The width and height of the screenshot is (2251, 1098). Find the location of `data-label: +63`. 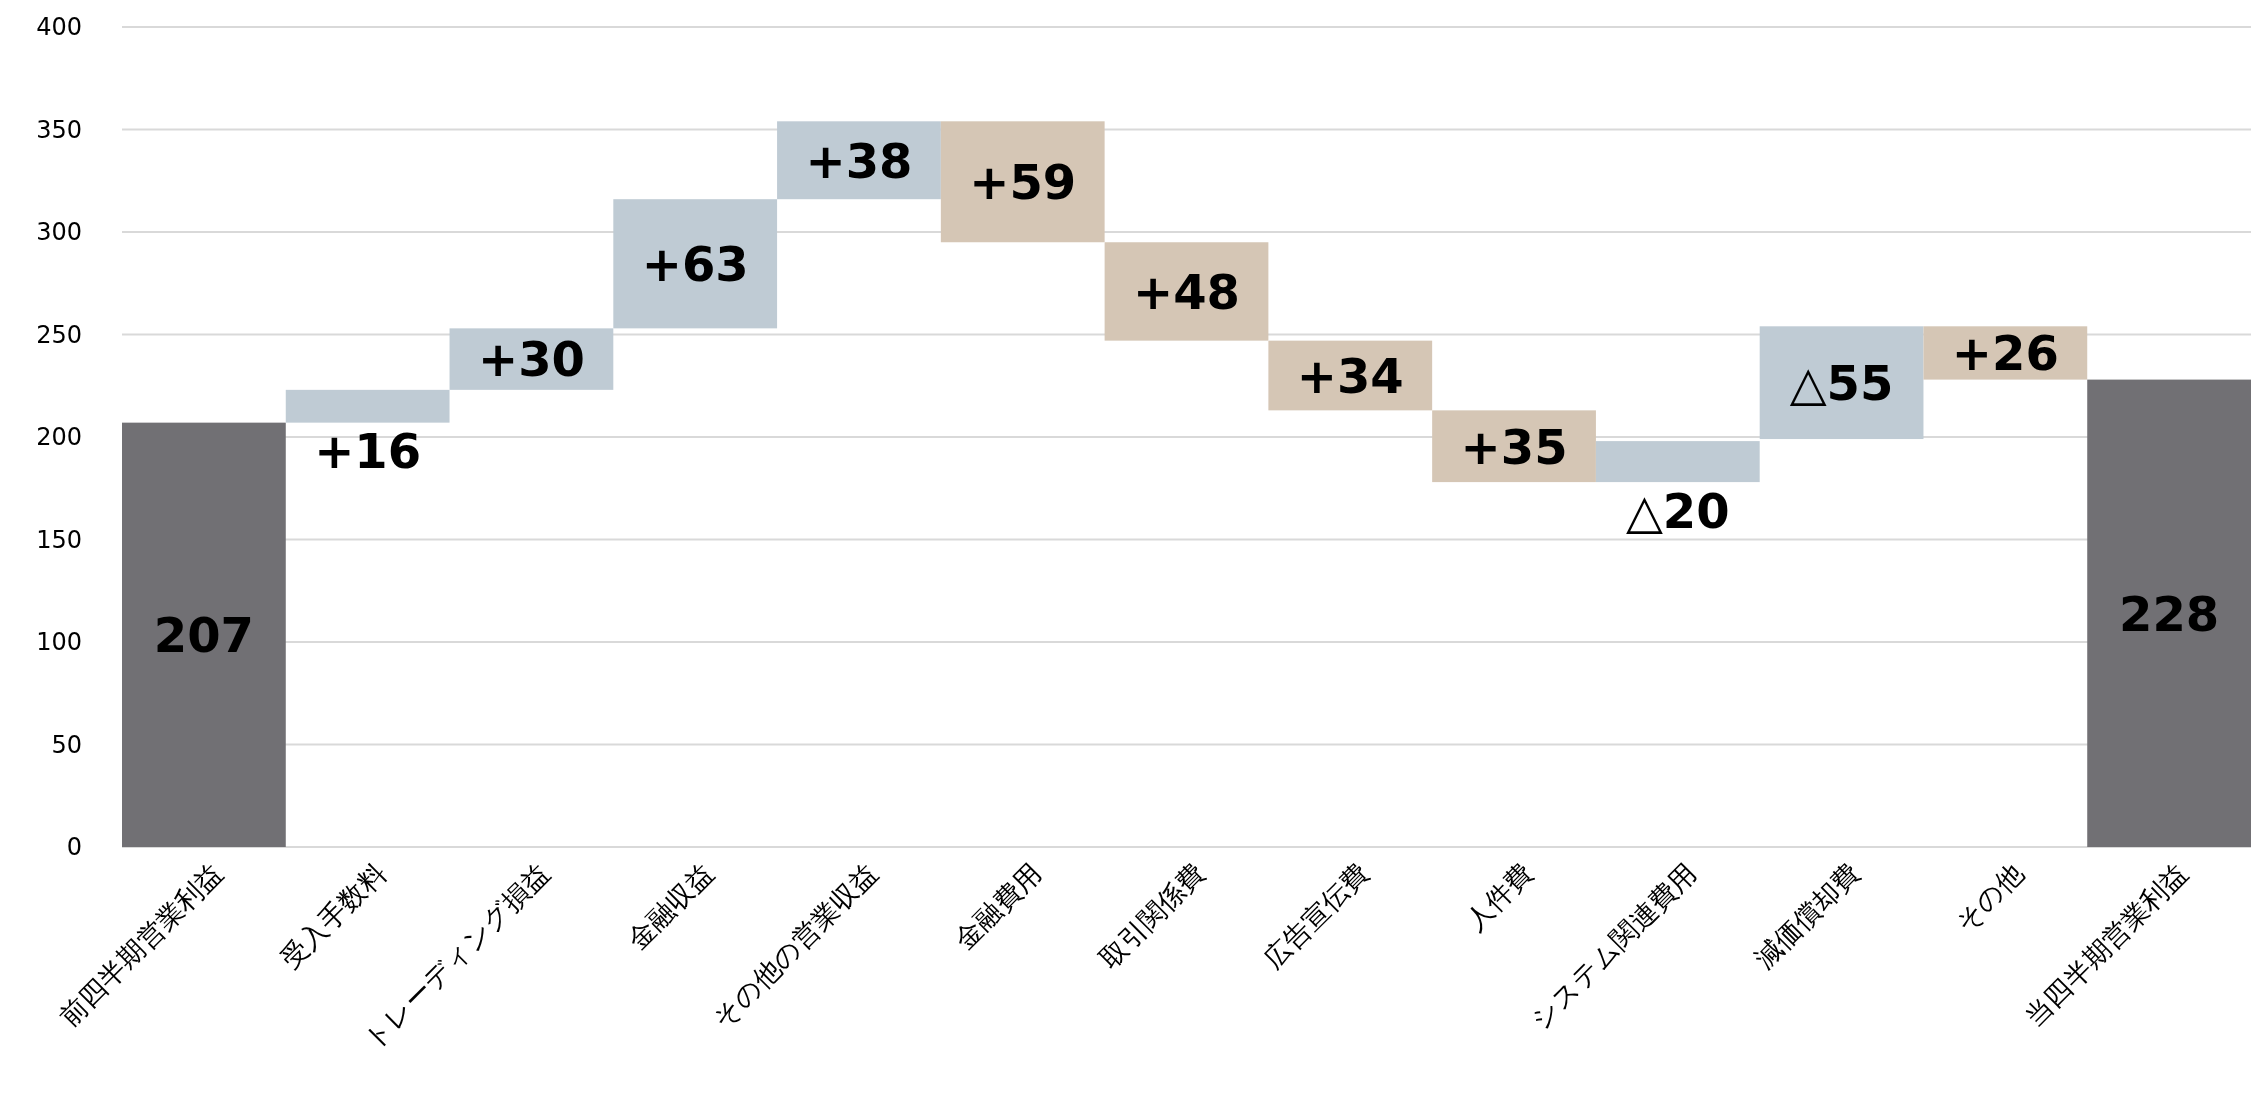

data-label: +63 is located at coordinates (695, 264).